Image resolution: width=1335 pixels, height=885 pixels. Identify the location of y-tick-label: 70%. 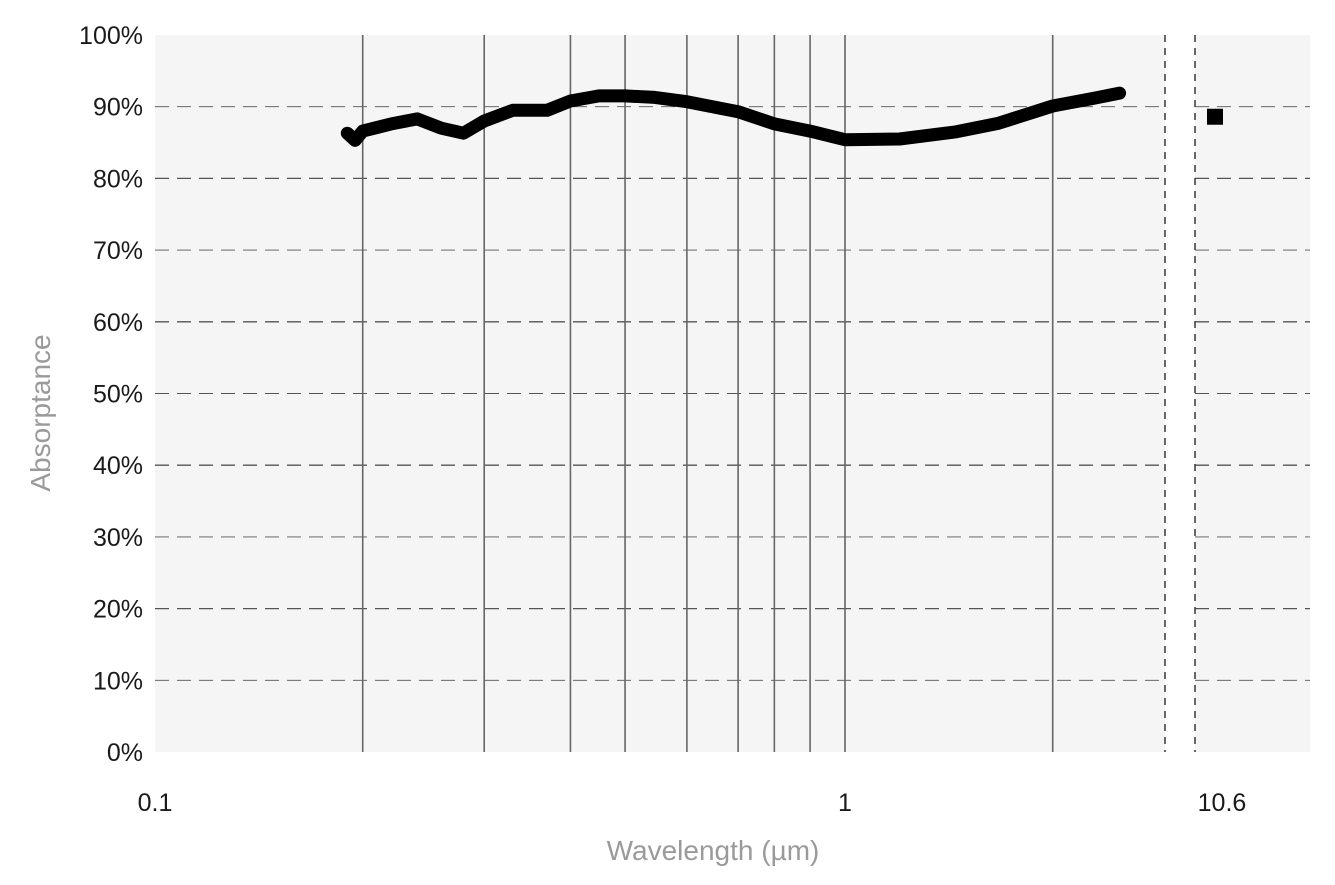
(118, 251).